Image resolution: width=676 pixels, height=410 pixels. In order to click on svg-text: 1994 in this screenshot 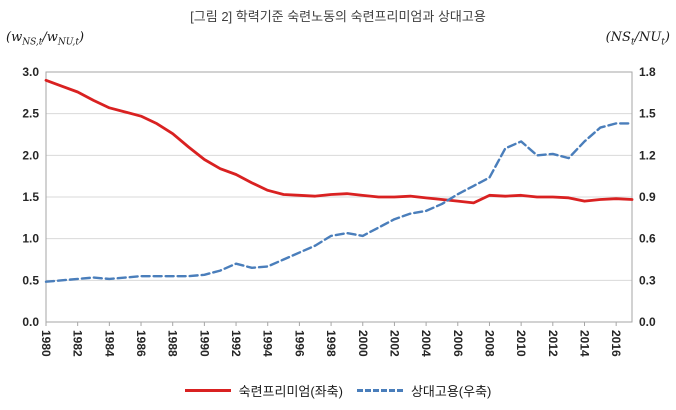, I will do `click(268, 343)`.